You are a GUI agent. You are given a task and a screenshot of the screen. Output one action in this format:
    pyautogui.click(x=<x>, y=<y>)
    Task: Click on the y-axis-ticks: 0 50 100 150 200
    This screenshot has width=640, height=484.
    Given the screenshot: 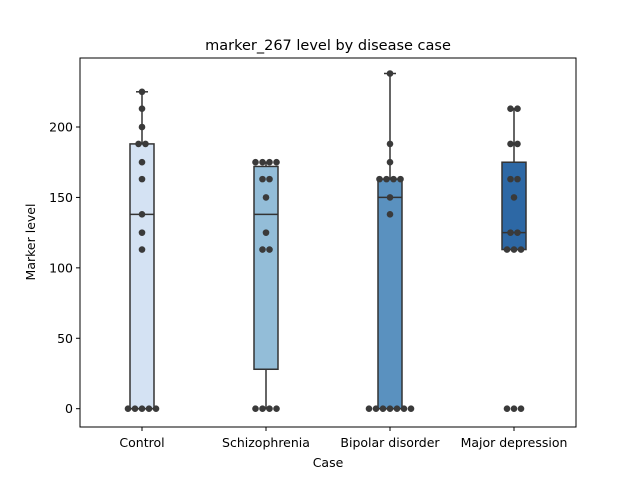 What is the action you would take?
    pyautogui.click(x=64, y=268)
    